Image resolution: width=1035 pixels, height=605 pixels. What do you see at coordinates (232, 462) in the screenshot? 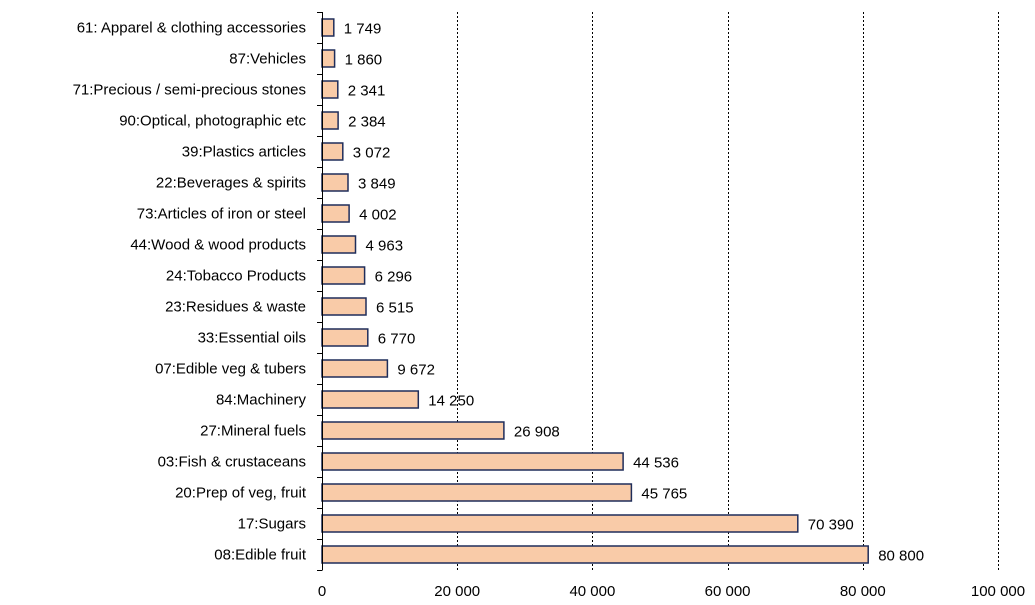
I see `category-label-14: 03:Fish & crustaceans` at bounding box center [232, 462].